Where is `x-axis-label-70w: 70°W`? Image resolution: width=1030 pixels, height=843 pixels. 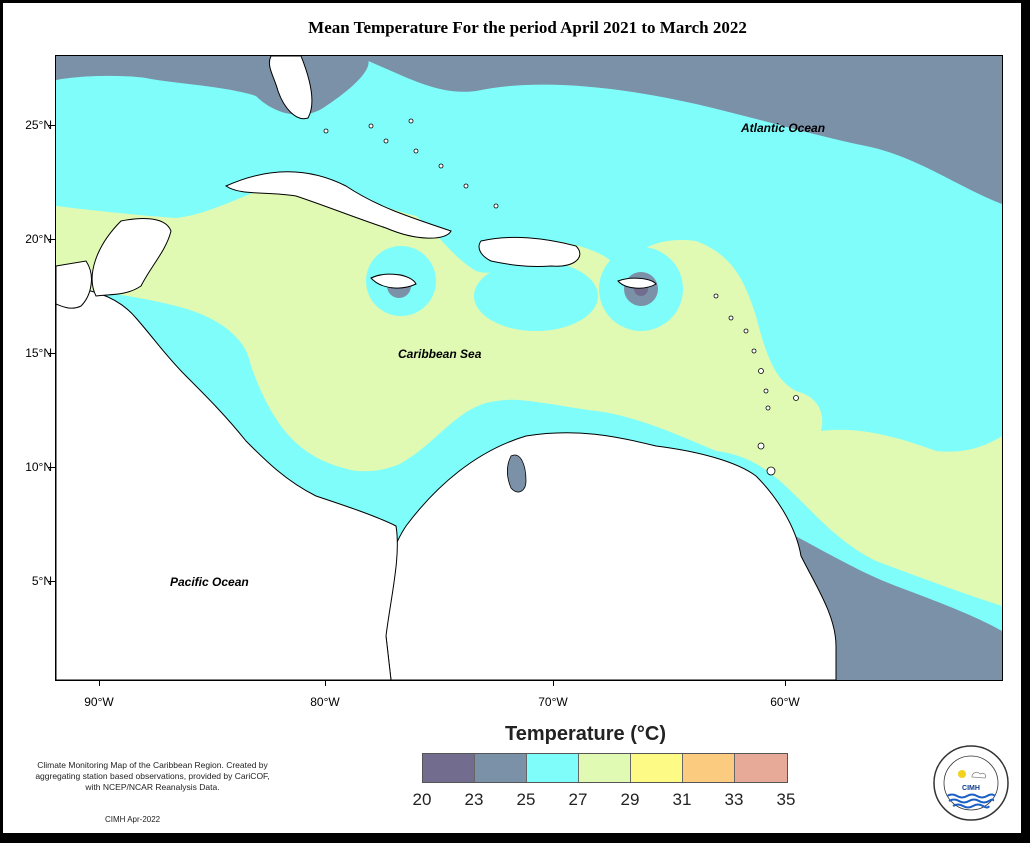 x-axis-label-70w: 70°W is located at coordinates (553, 702).